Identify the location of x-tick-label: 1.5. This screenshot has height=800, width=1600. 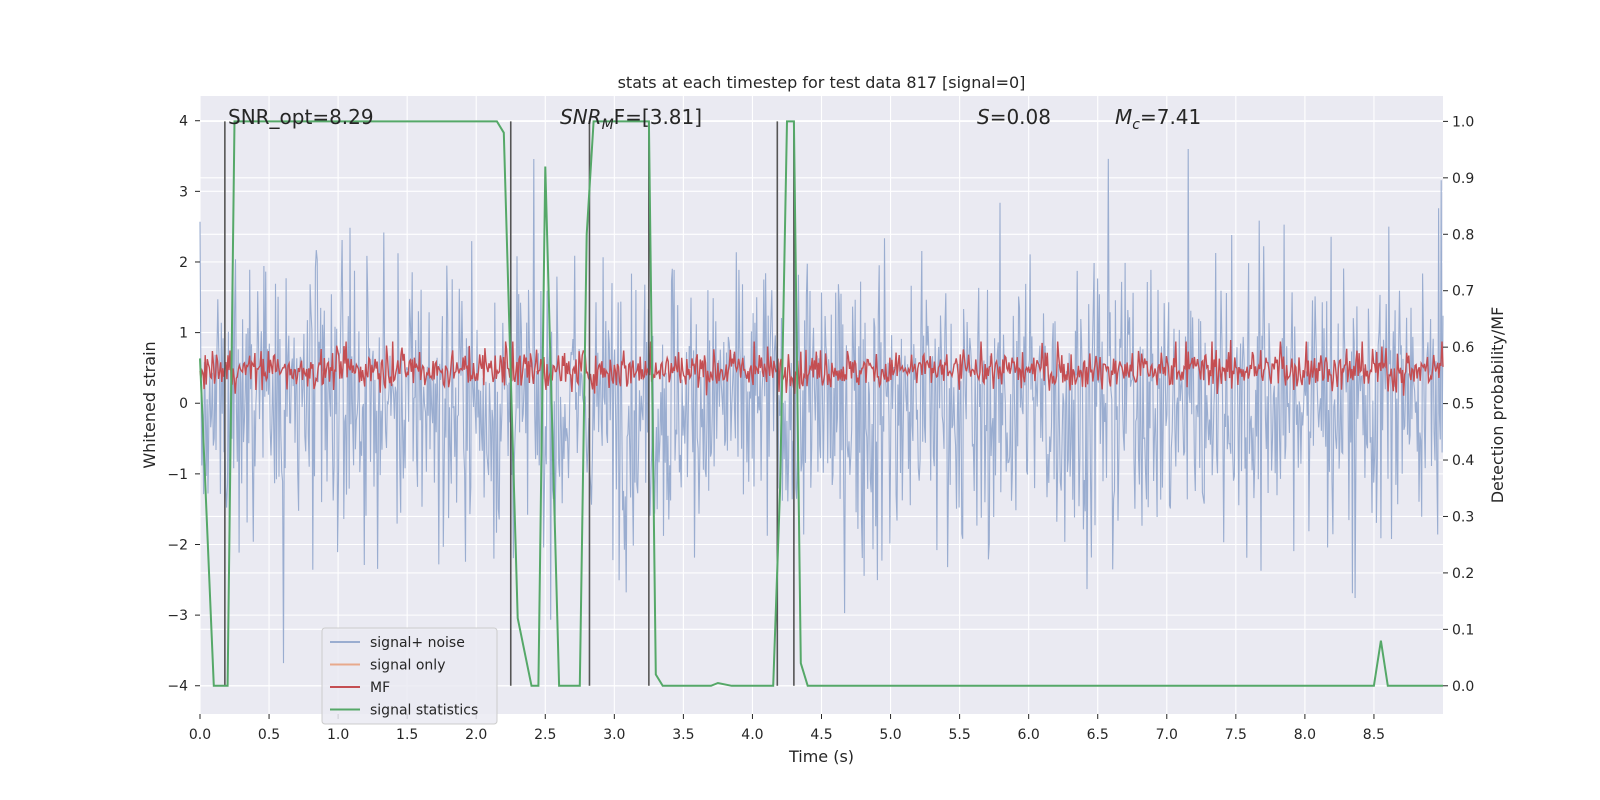
(407, 735).